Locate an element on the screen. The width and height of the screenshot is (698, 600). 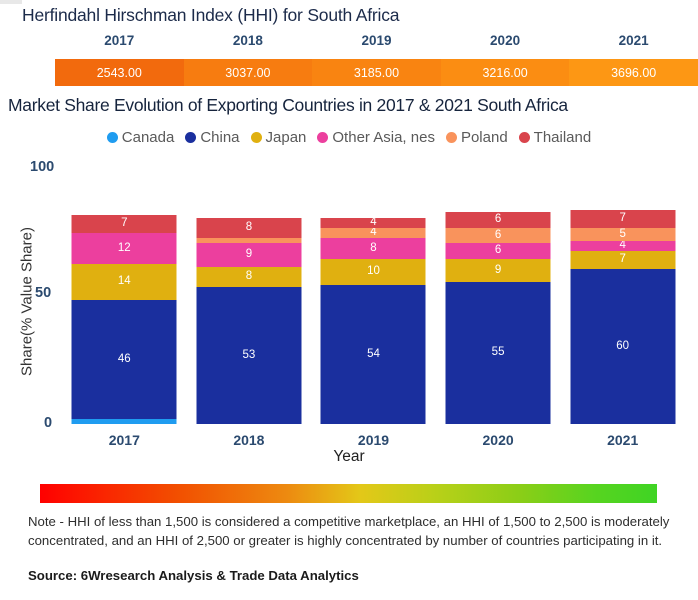
bar-segment-japan: 8 is located at coordinates (249, 277).